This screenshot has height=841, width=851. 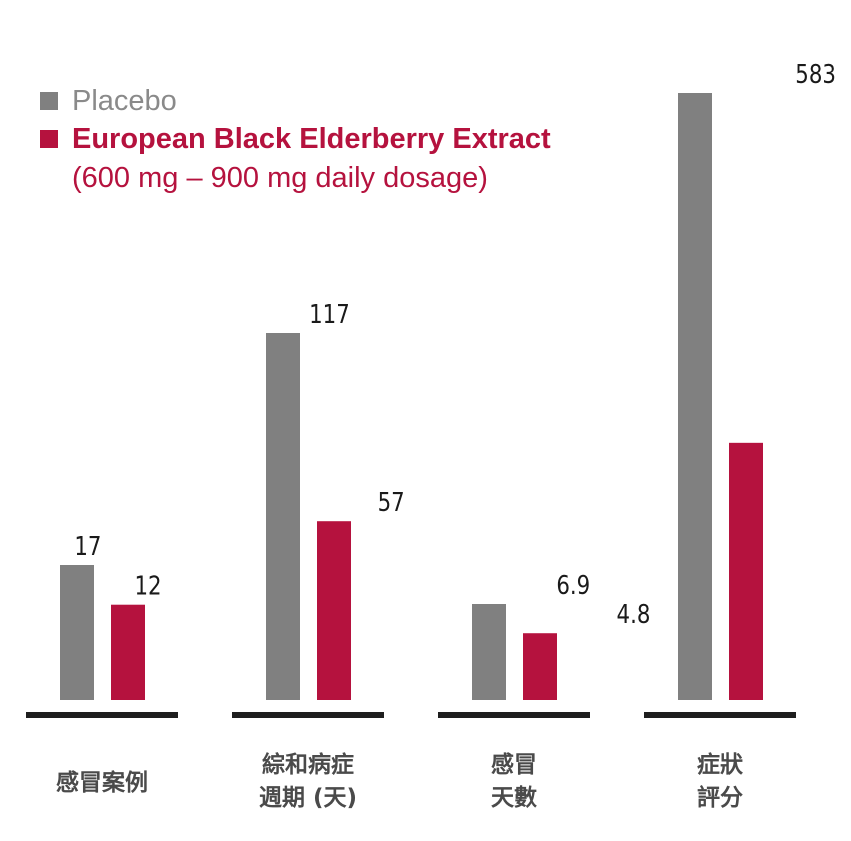 What do you see at coordinates (295, 101) in the screenshot?
I see `legend-item-placebo: Placebo` at bounding box center [295, 101].